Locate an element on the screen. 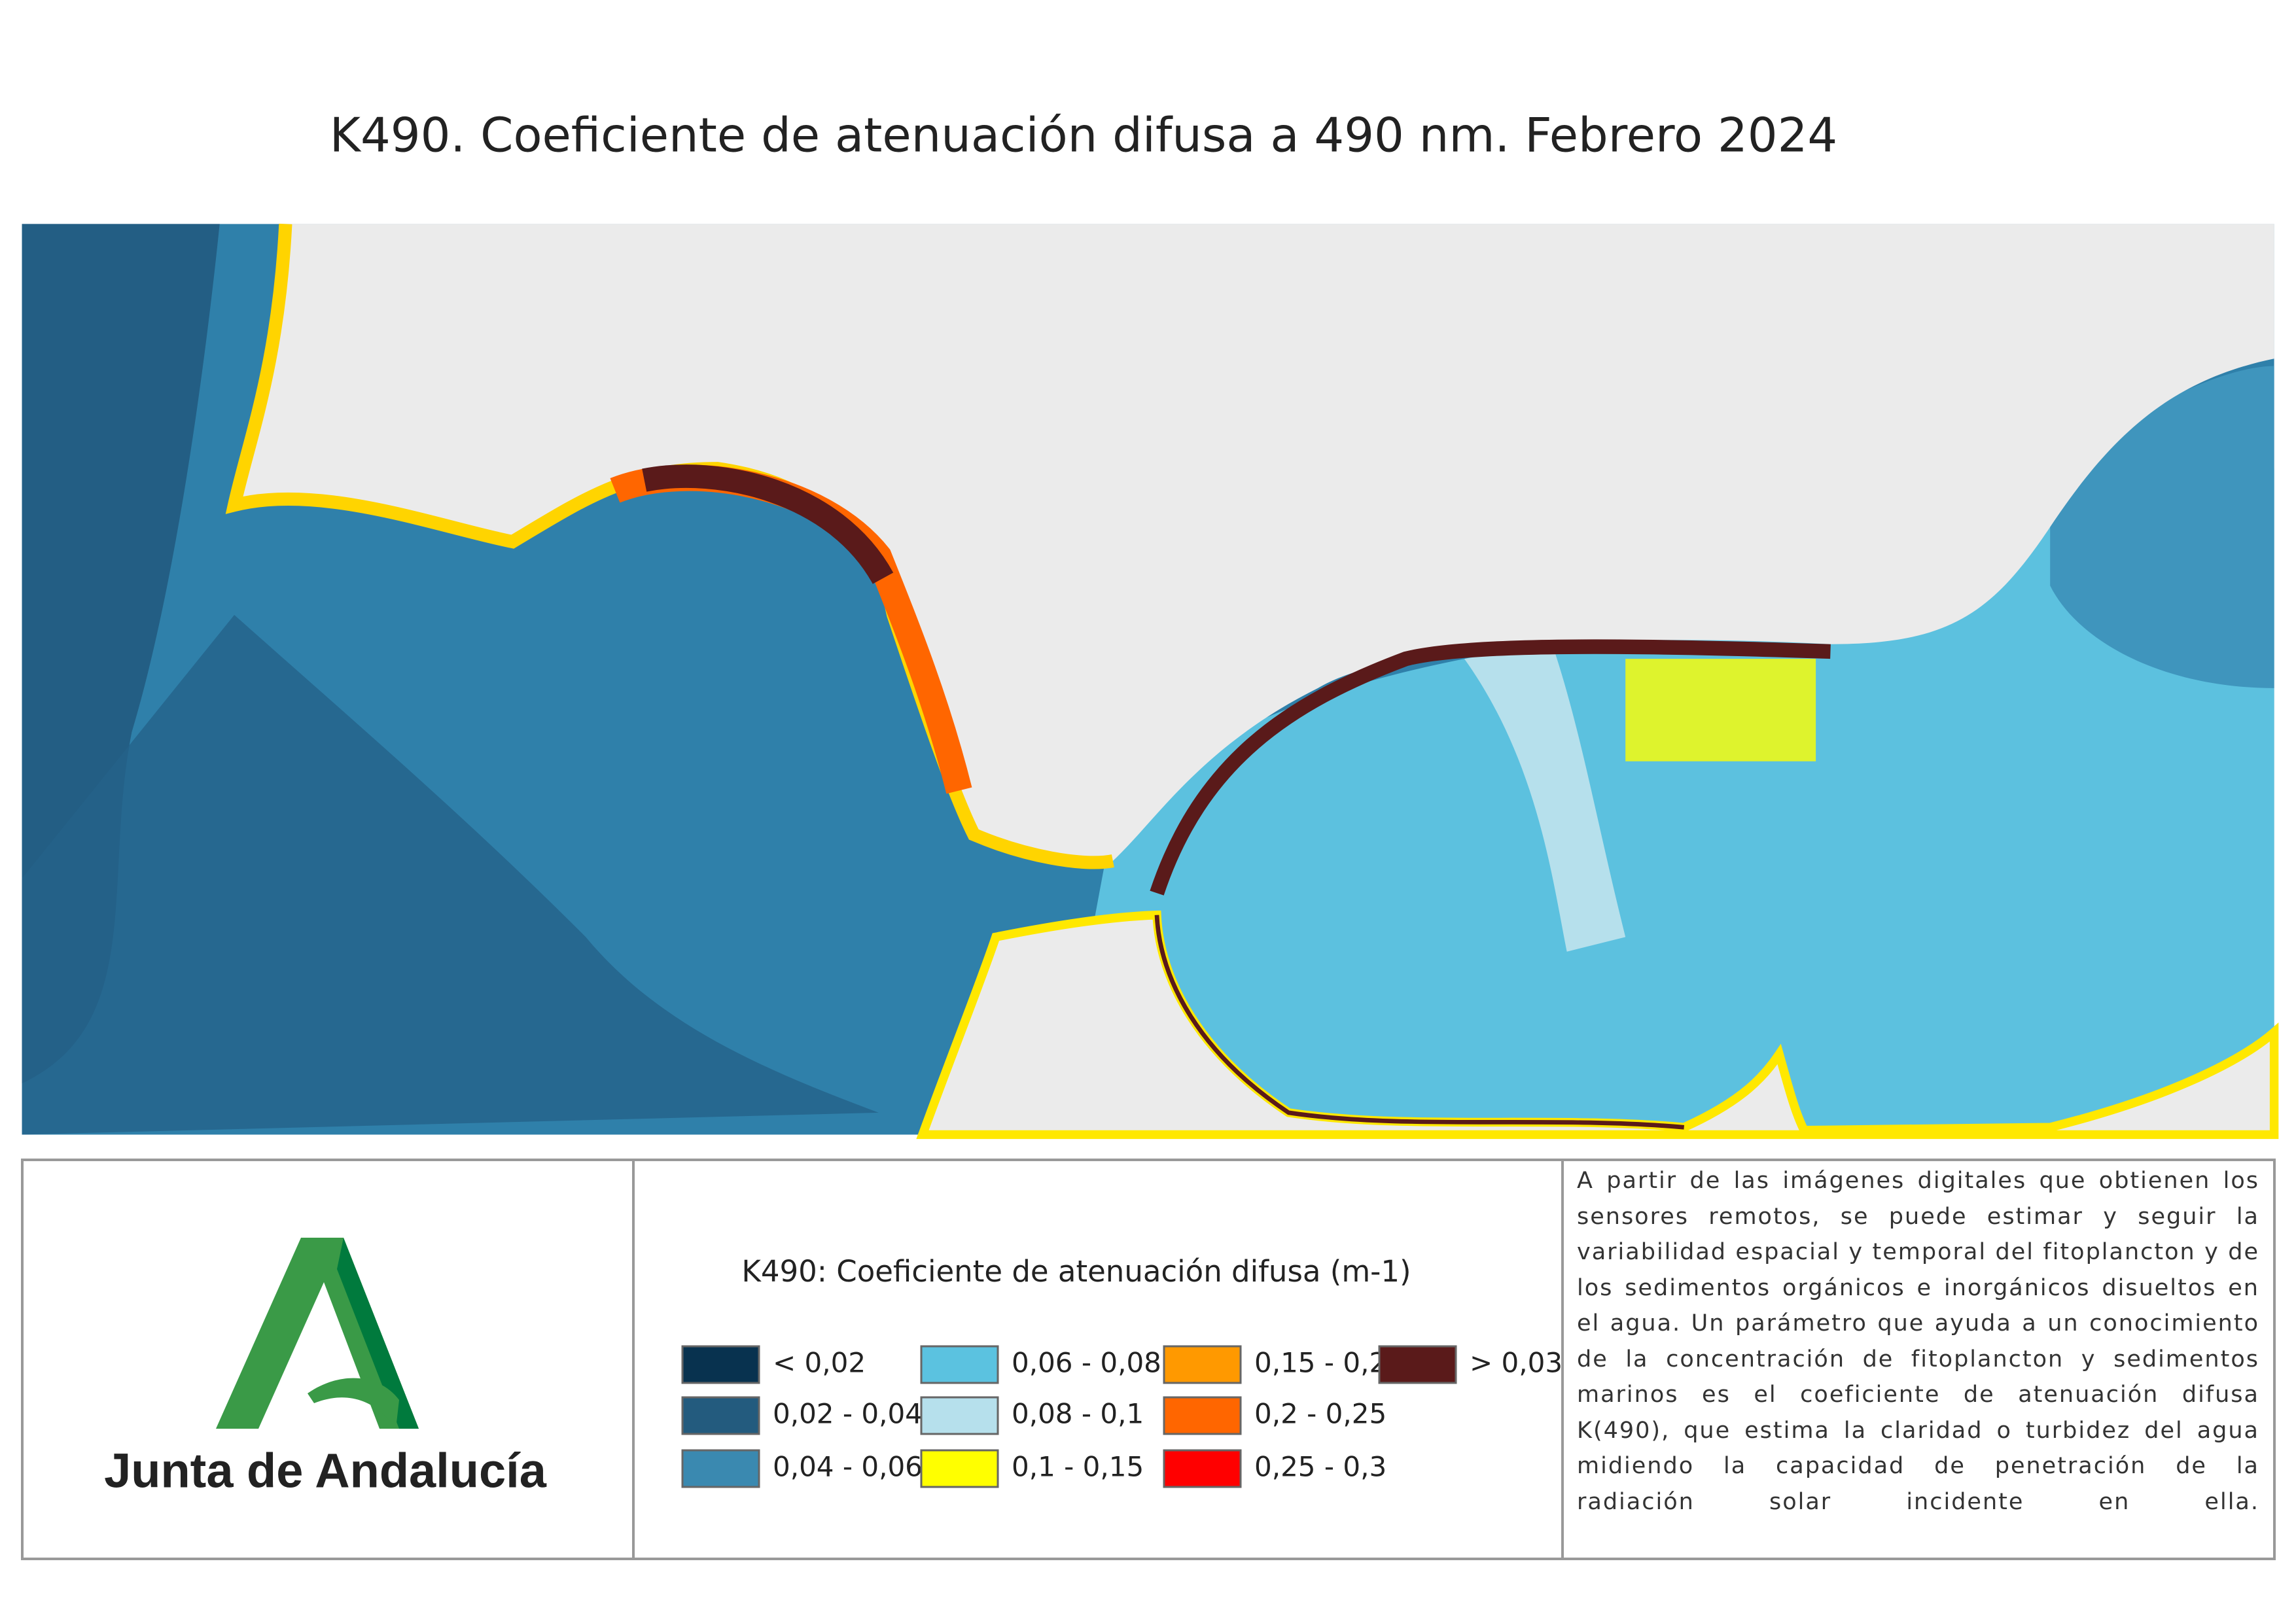 This screenshot has height=1623, width=2296. legend-label: 0,1 - 0,15 is located at coordinates (1078, 1467).